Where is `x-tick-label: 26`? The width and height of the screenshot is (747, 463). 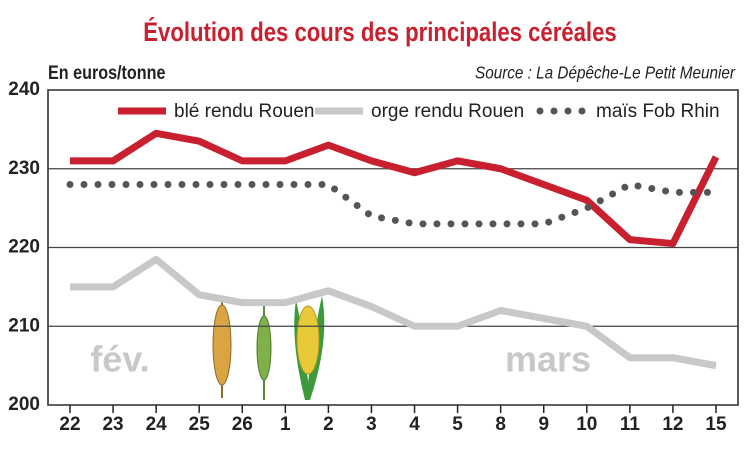 x-tick-label: 26 is located at coordinates (242, 424).